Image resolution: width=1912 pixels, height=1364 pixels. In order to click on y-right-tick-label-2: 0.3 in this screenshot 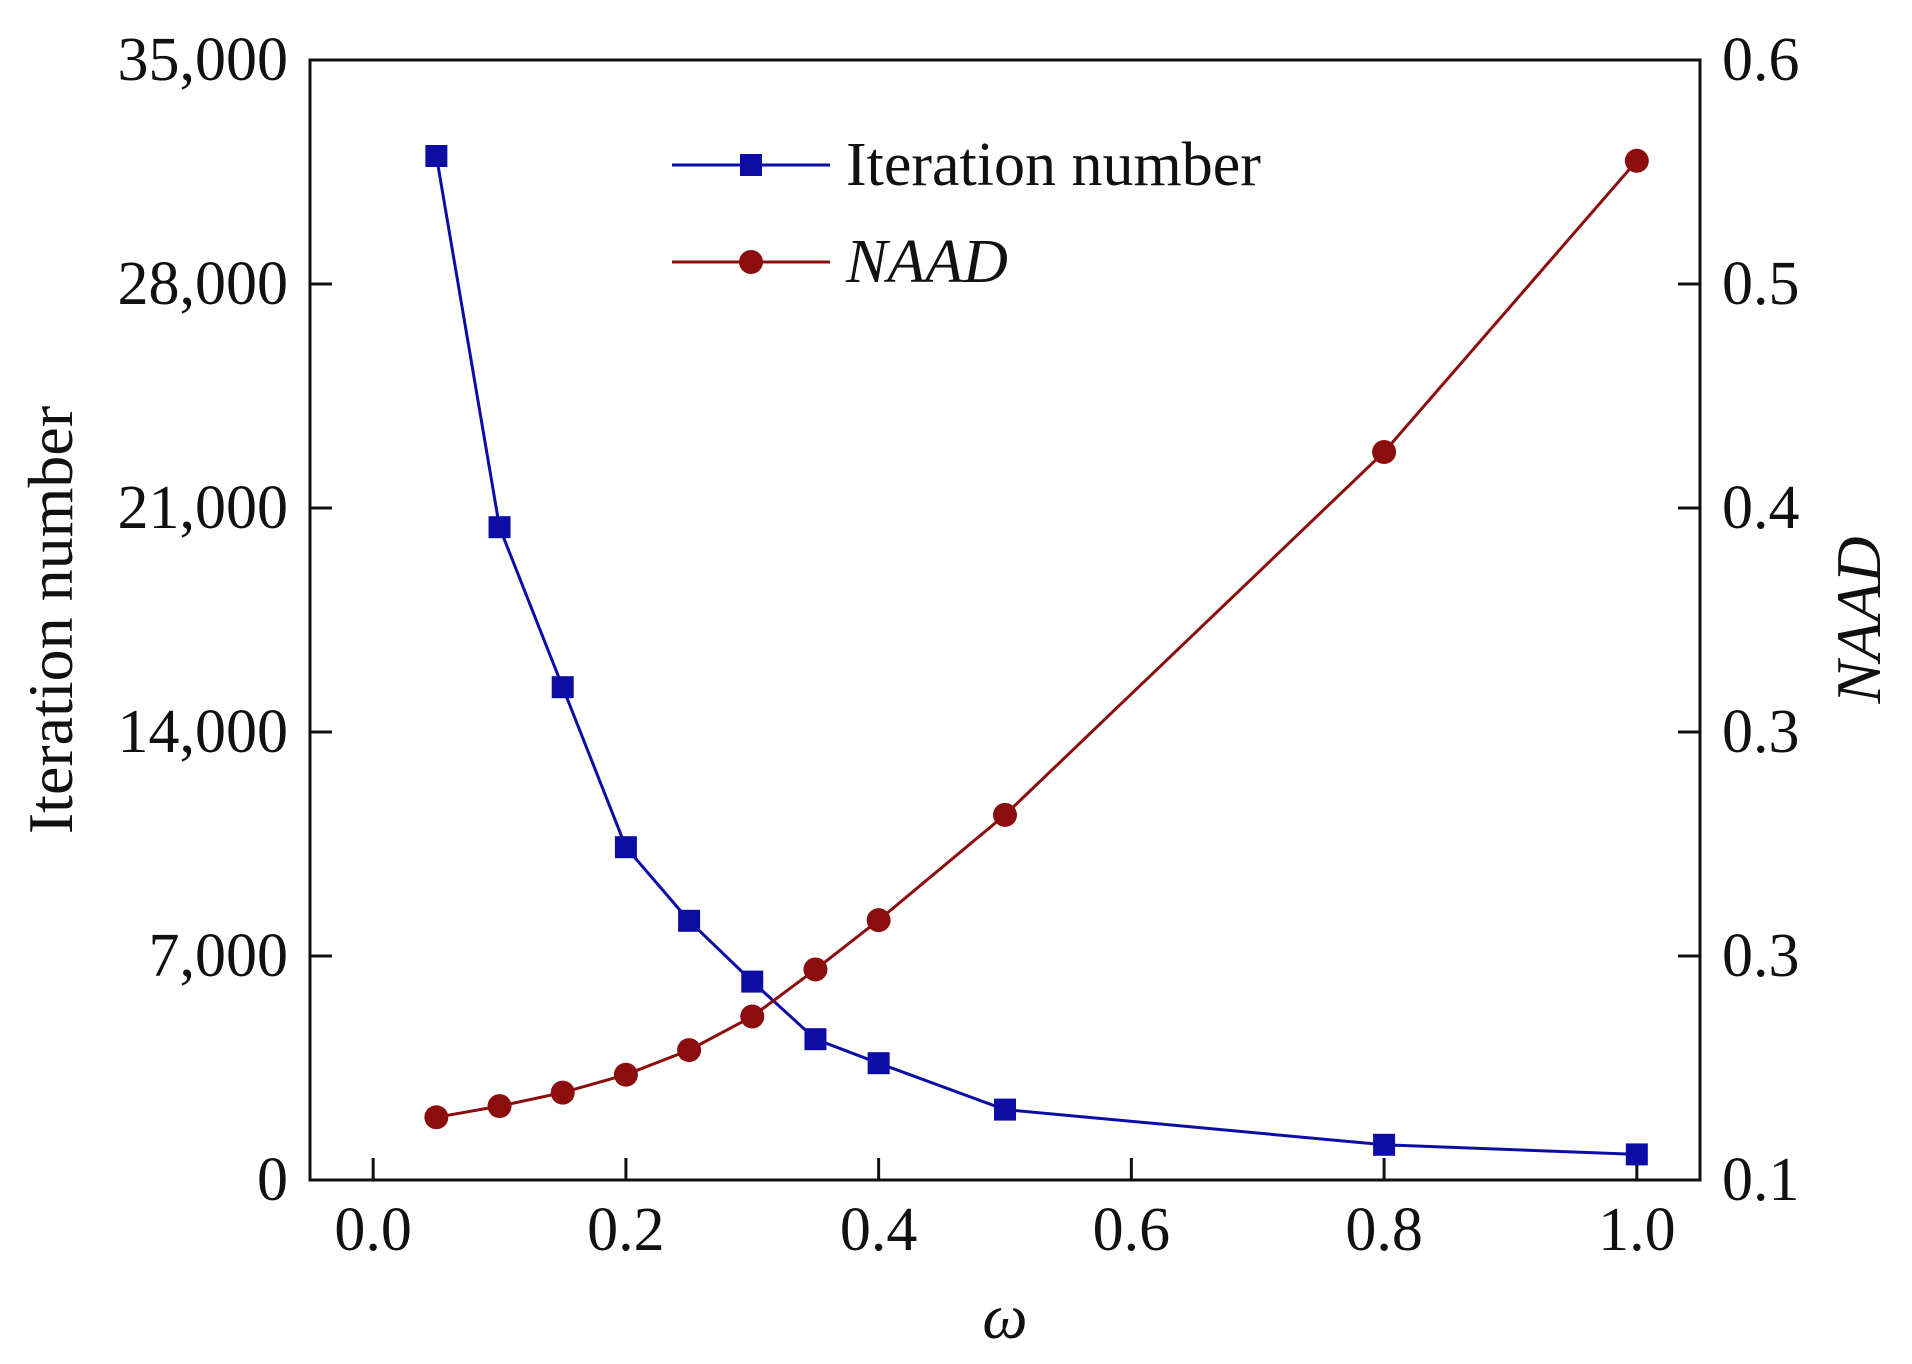, I will do `click(1761, 732)`.